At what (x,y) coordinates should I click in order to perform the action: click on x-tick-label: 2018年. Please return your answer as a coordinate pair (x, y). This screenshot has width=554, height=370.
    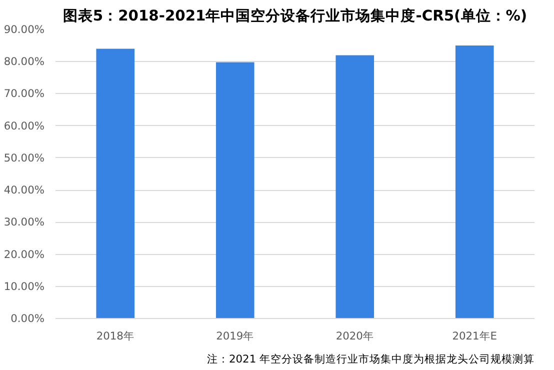
    Looking at the image, I should click on (115, 336).